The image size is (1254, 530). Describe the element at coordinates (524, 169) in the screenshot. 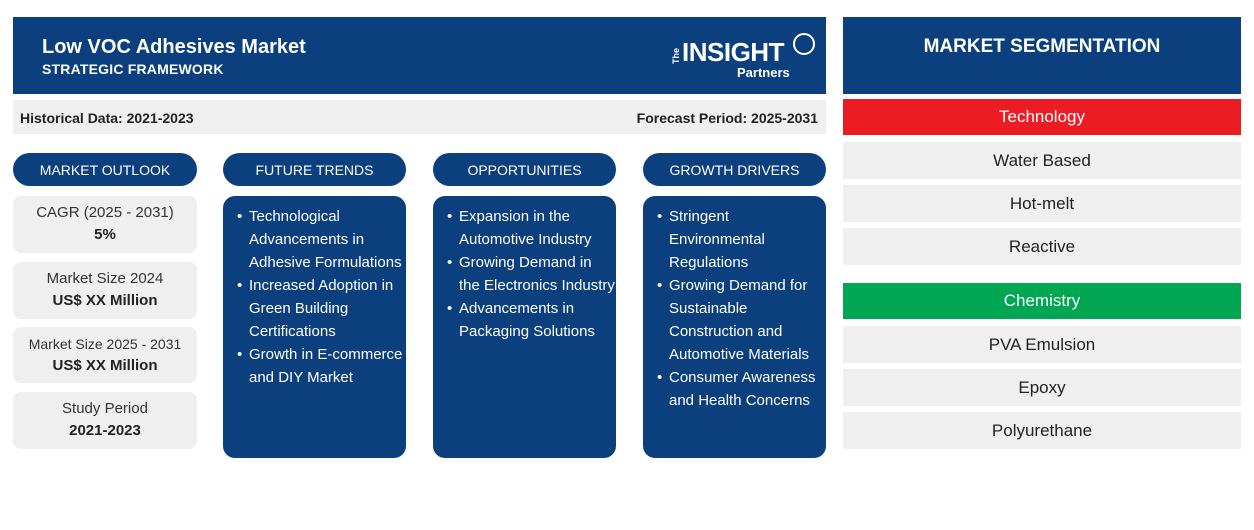

I see `opportunities-heading: OPPORTUNITIES` at that location.